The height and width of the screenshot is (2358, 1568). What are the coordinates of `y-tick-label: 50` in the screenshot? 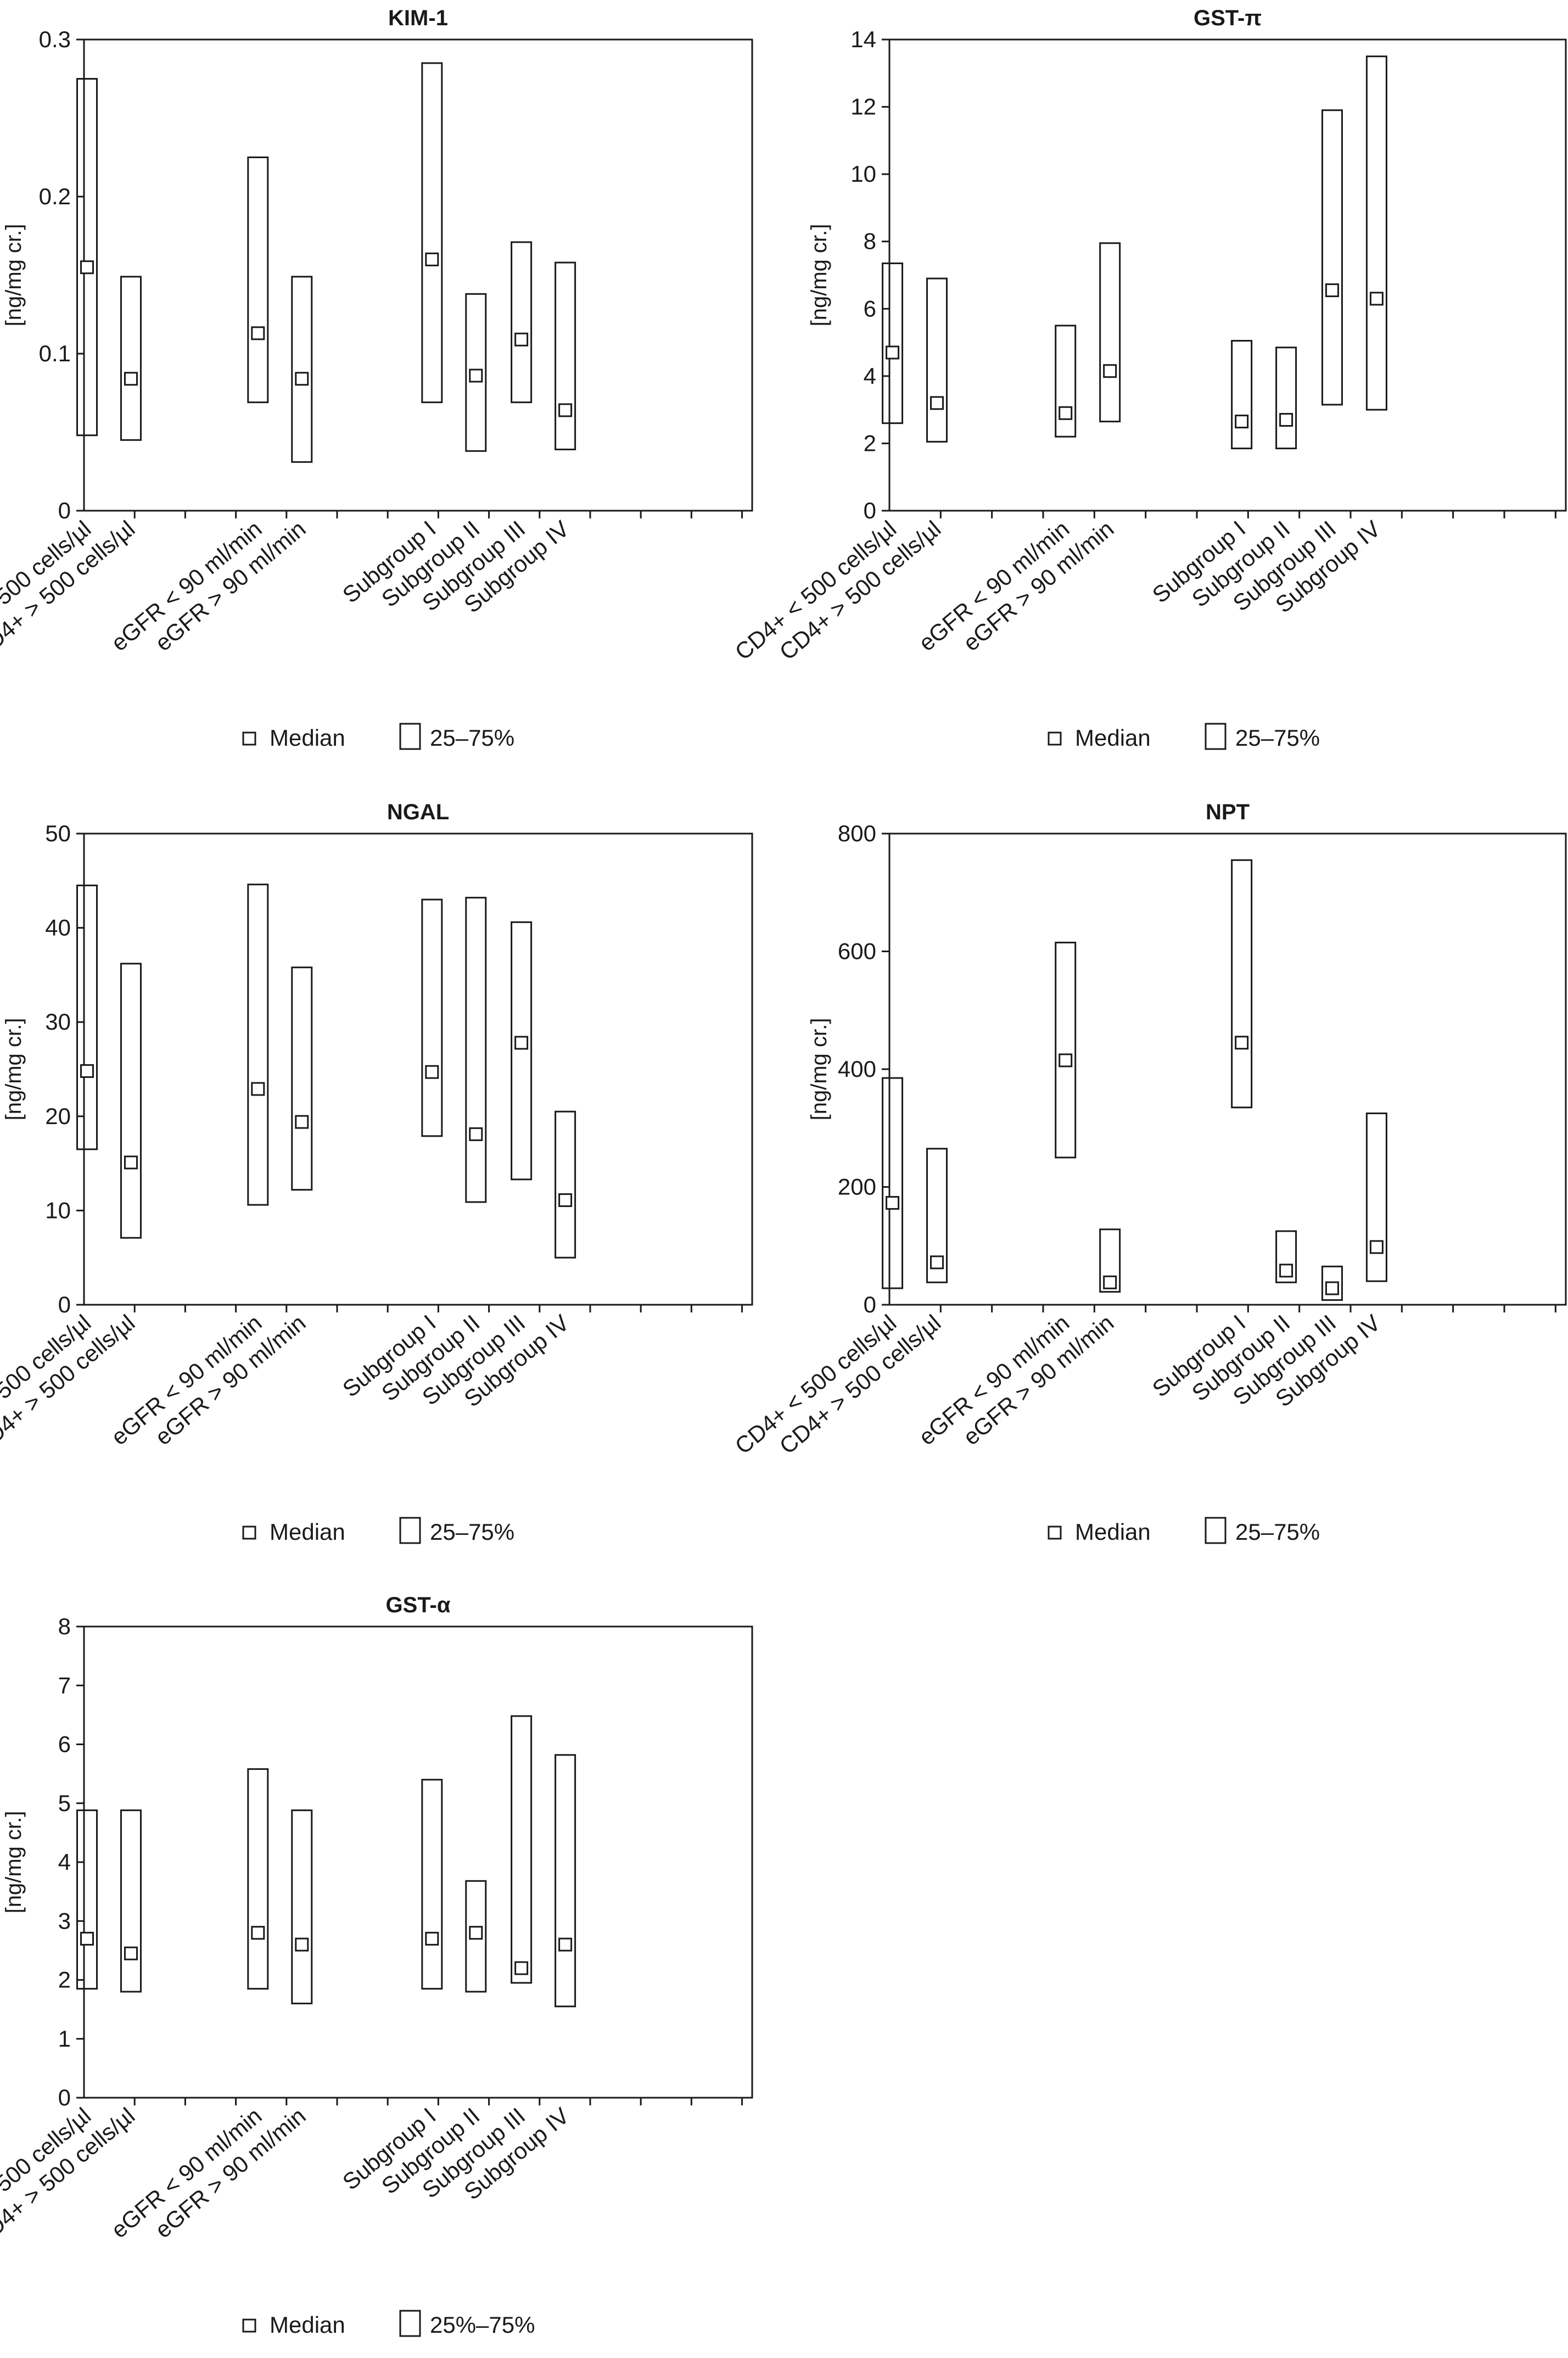 It's located at (58, 833).